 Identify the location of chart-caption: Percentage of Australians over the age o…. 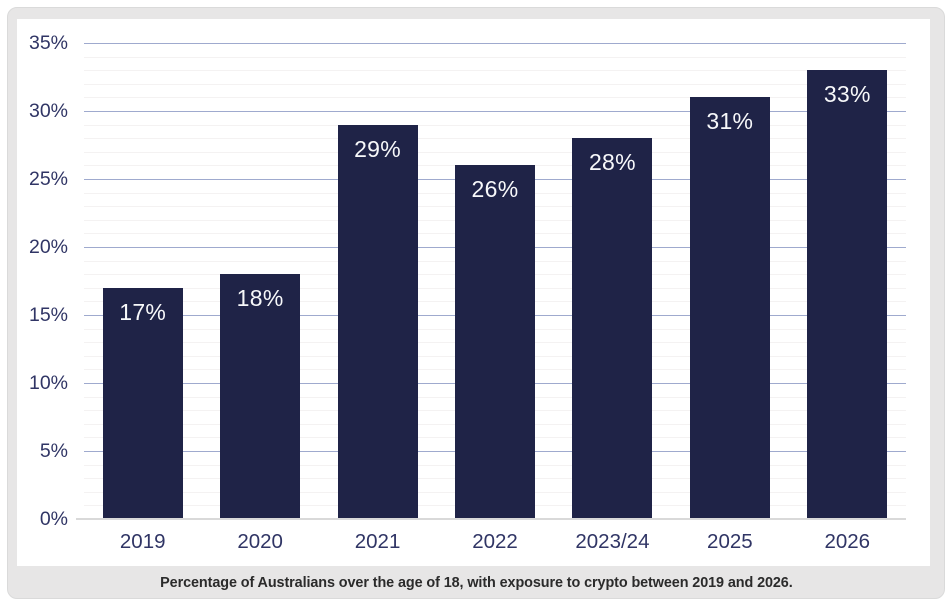
(476, 582).